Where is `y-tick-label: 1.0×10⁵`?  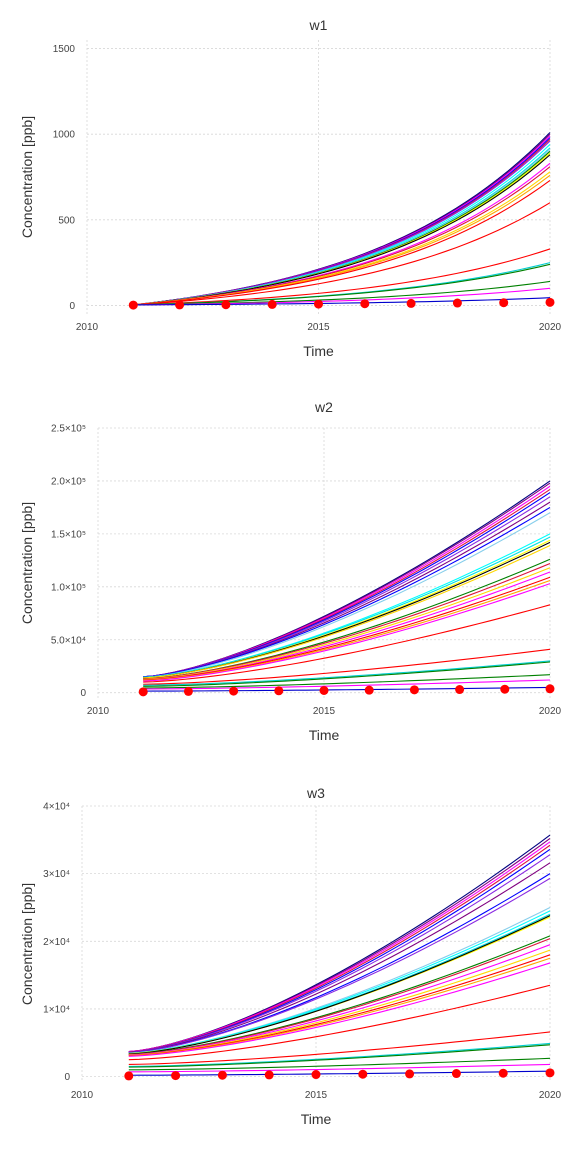
y-tick-label: 1.0×10⁵ is located at coordinates (68, 587).